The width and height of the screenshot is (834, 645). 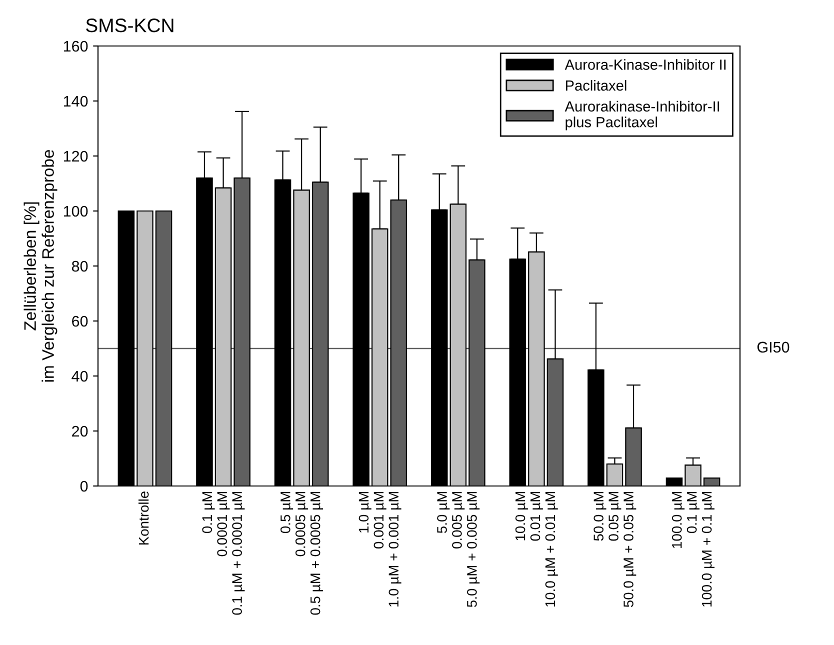 What do you see at coordinates (76, 156) in the screenshot?
I see `y-tick-label: 120` at bounding box center [76, 156].